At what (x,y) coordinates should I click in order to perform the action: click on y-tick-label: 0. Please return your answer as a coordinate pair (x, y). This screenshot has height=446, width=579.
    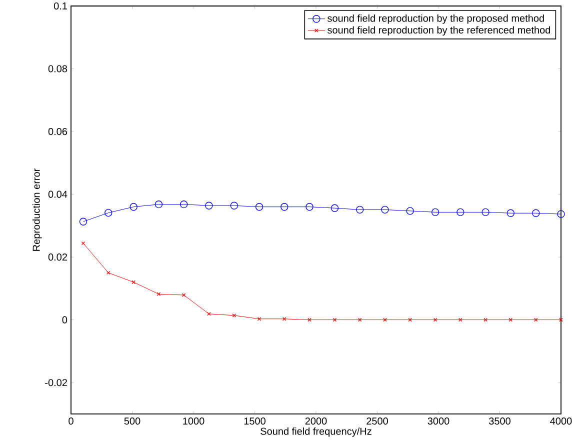
    Looking at the image, I should click on (65, 320).